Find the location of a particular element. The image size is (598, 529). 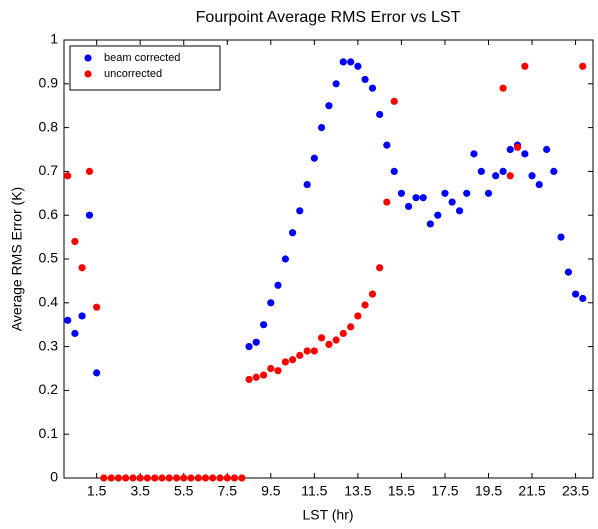

x-tick-label: 17.5 is located at coordinates (444, 491).